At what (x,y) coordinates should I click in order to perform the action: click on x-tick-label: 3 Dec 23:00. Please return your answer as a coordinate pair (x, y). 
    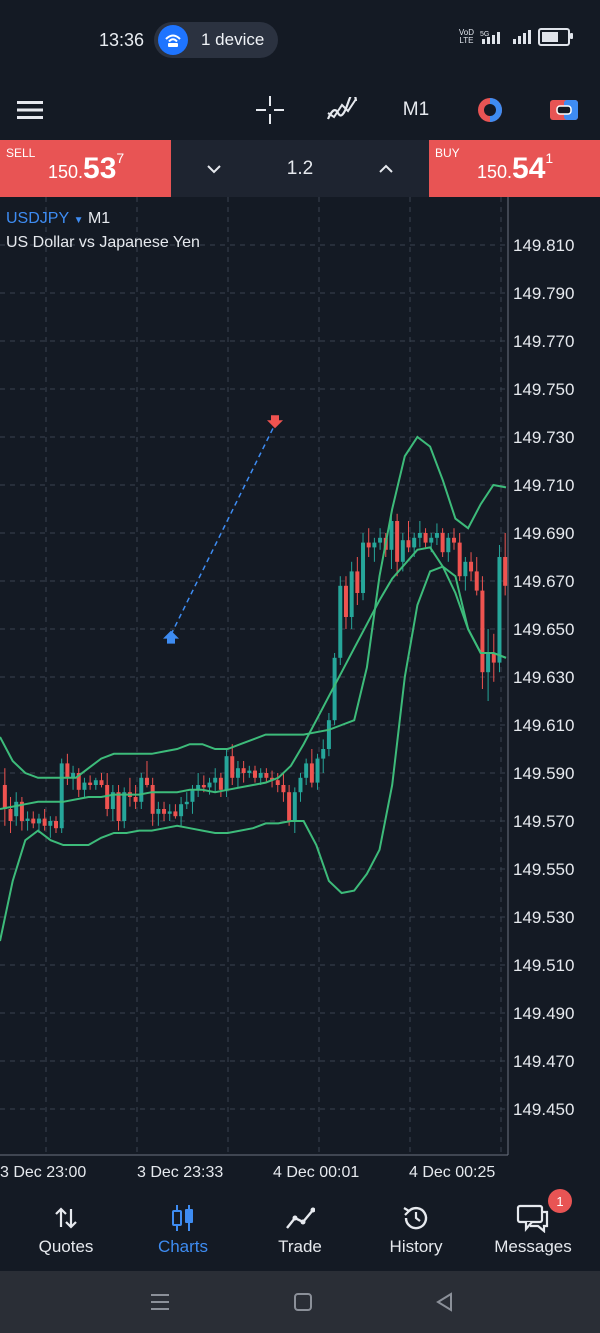
    Looking at the image, I should click on (43, 1172).